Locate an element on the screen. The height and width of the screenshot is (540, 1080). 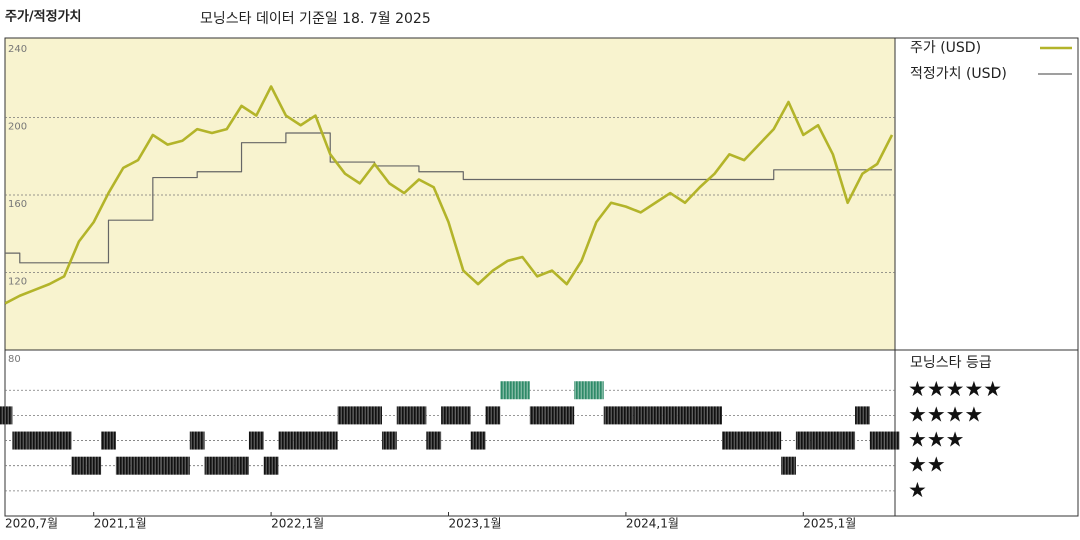
x-tick-label: 2021,1월 is located at coordinates (120, 524).